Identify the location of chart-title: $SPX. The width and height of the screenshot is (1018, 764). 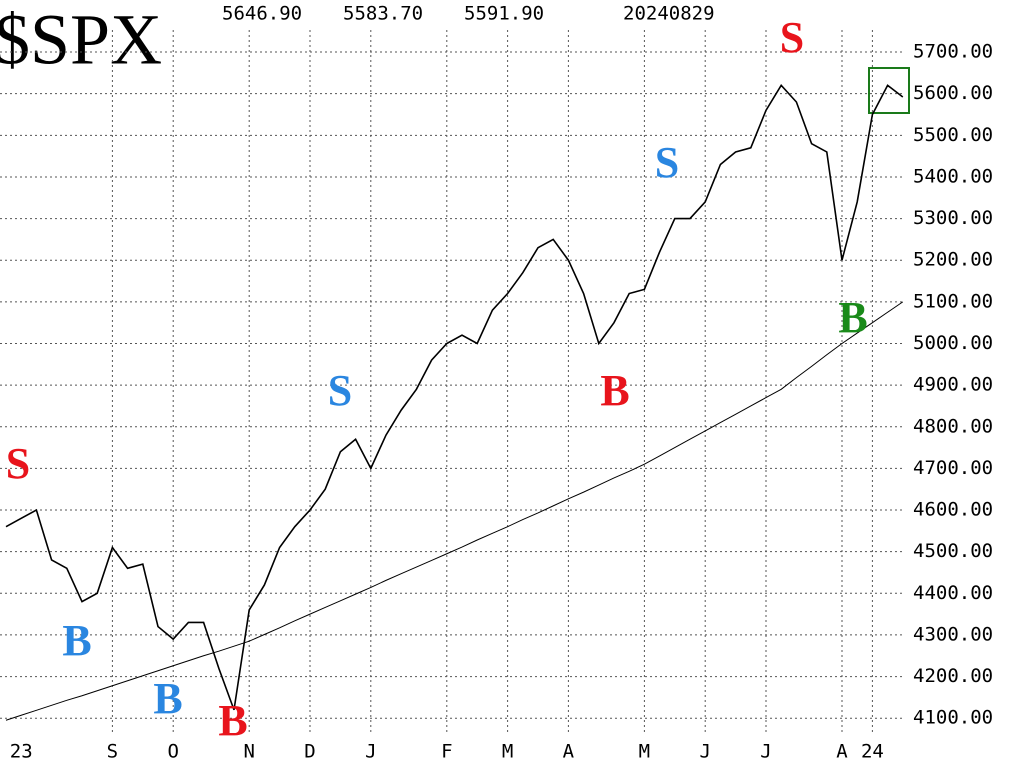
(81, 40).